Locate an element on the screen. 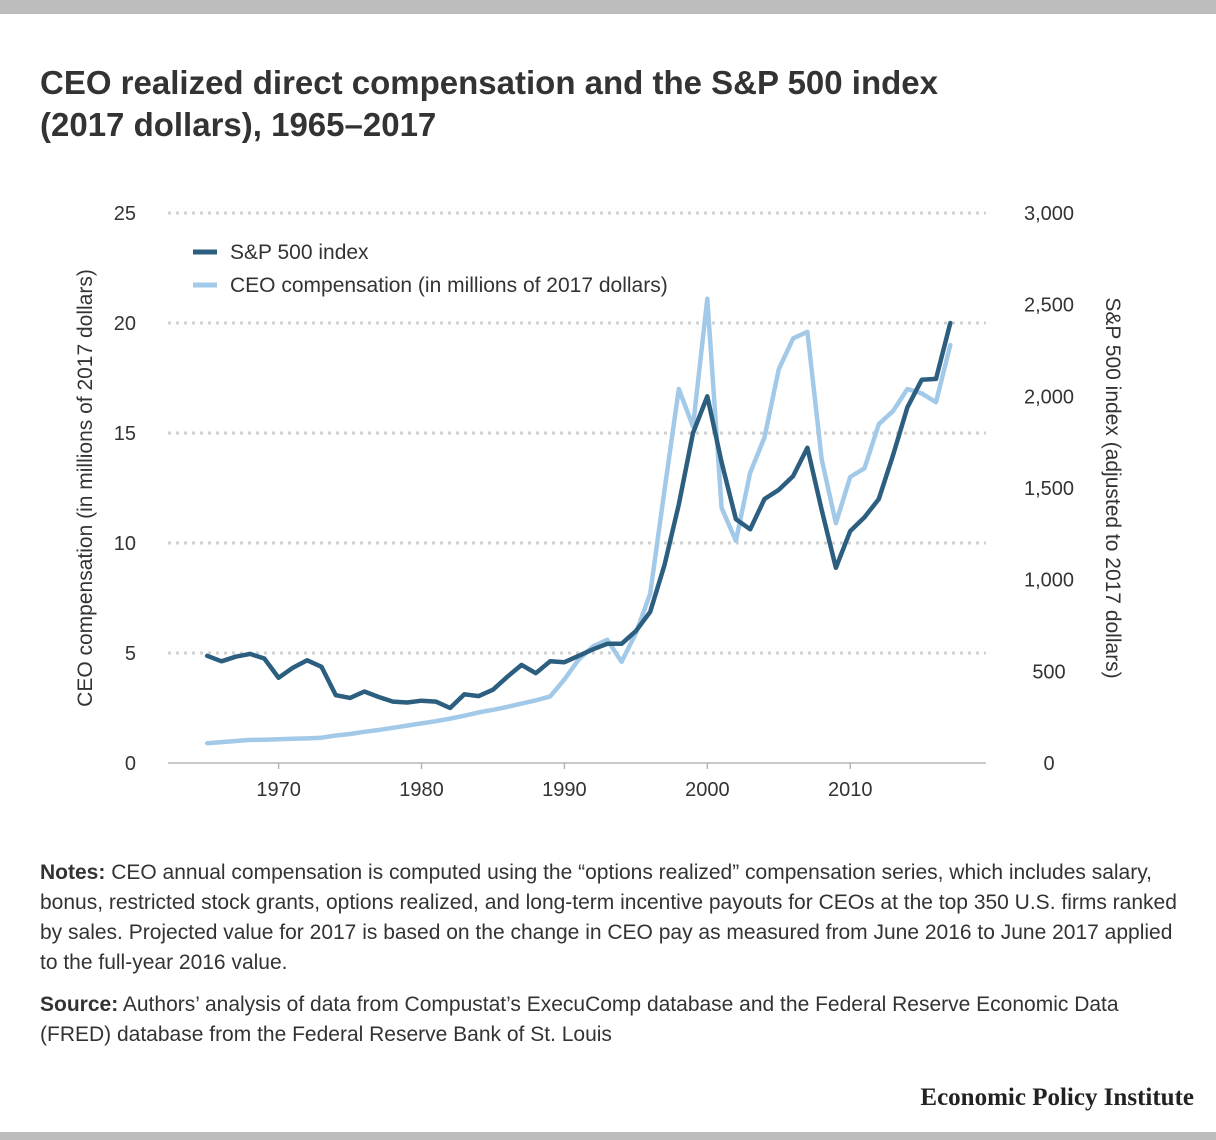 The width and height of the screenshot is (1216, 1140). right-tick-label: 500 is located at coordinates (1048, 672).